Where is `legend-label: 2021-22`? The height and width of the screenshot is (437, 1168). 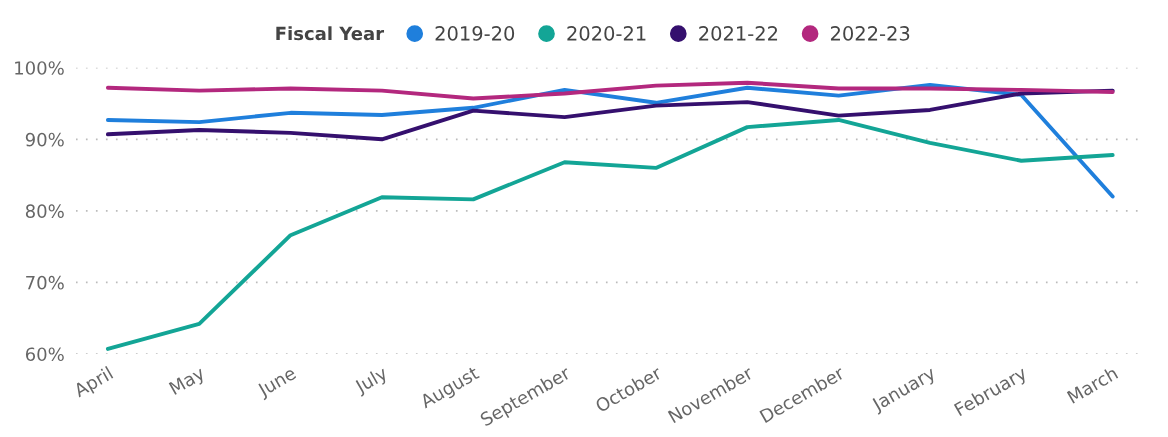
legend-label: 2021-22 is located at coordinates (738, 33).